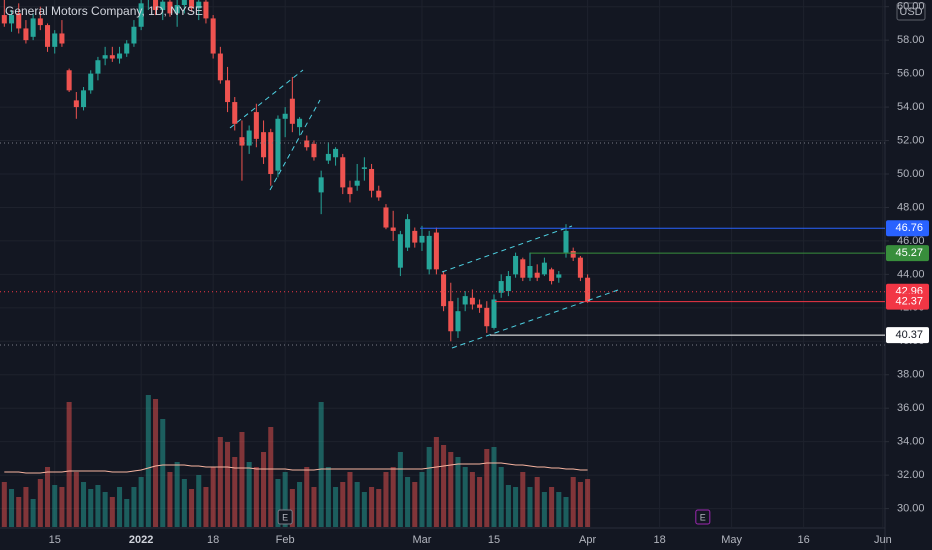 The height and width of the screenshot is (550, 932). I want to click on chart-title: General Motors Company, 1D, NYSE, so click(104, 11).